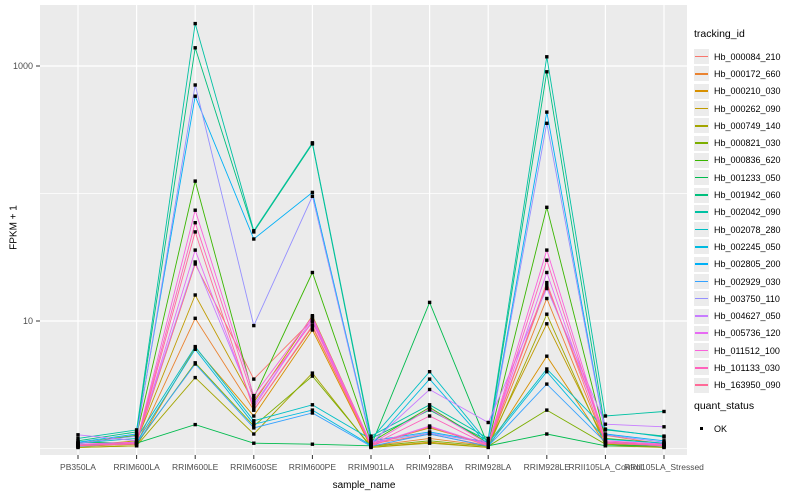  Describe the element at coordinates (488, 467) in the screenshot. I see `x-tick-label: RRIM928LA` at that location.